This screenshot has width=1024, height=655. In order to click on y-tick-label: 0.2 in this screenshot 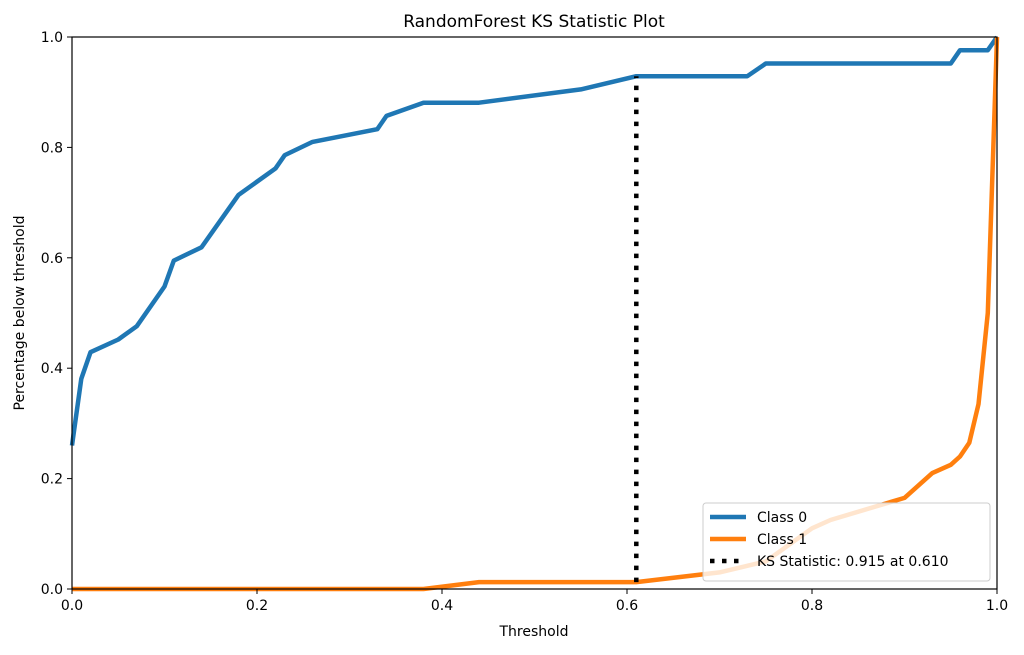, I will do `click(52, 480)`.